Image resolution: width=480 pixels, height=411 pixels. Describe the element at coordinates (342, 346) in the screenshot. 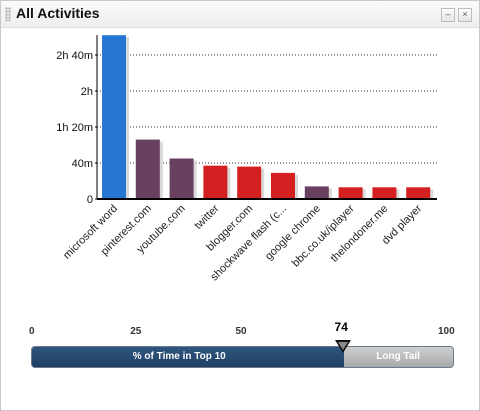

I see `slider-handle-inner` at that location.